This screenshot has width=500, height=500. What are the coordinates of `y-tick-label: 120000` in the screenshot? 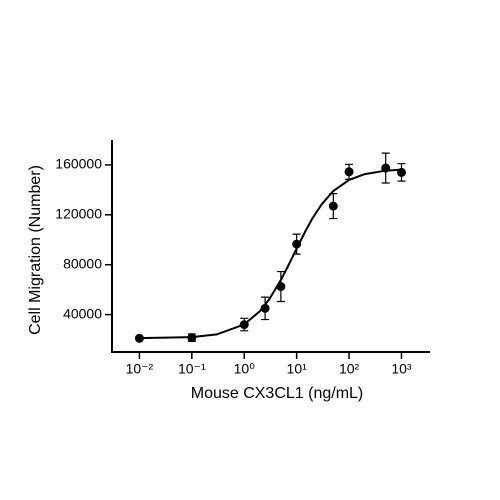 It's located at (78, 214).